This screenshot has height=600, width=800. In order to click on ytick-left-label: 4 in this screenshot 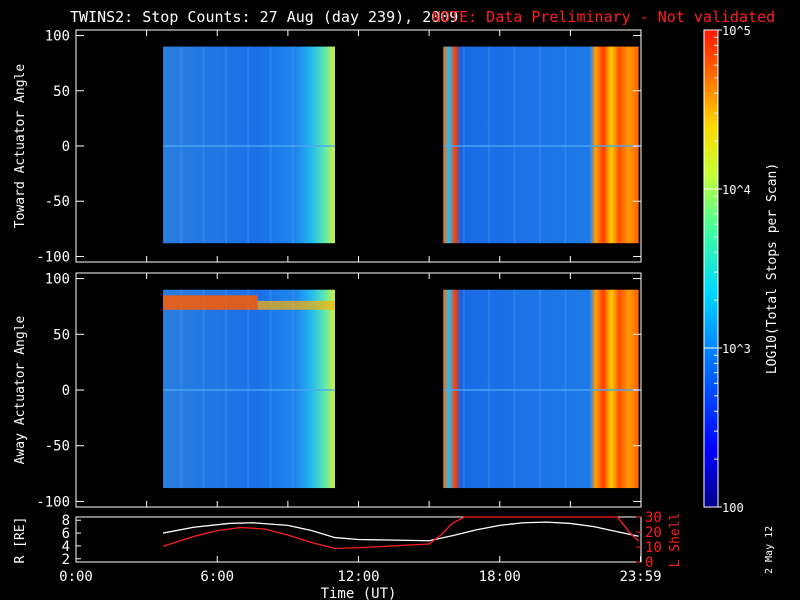, I will do `click(66, 547)`.